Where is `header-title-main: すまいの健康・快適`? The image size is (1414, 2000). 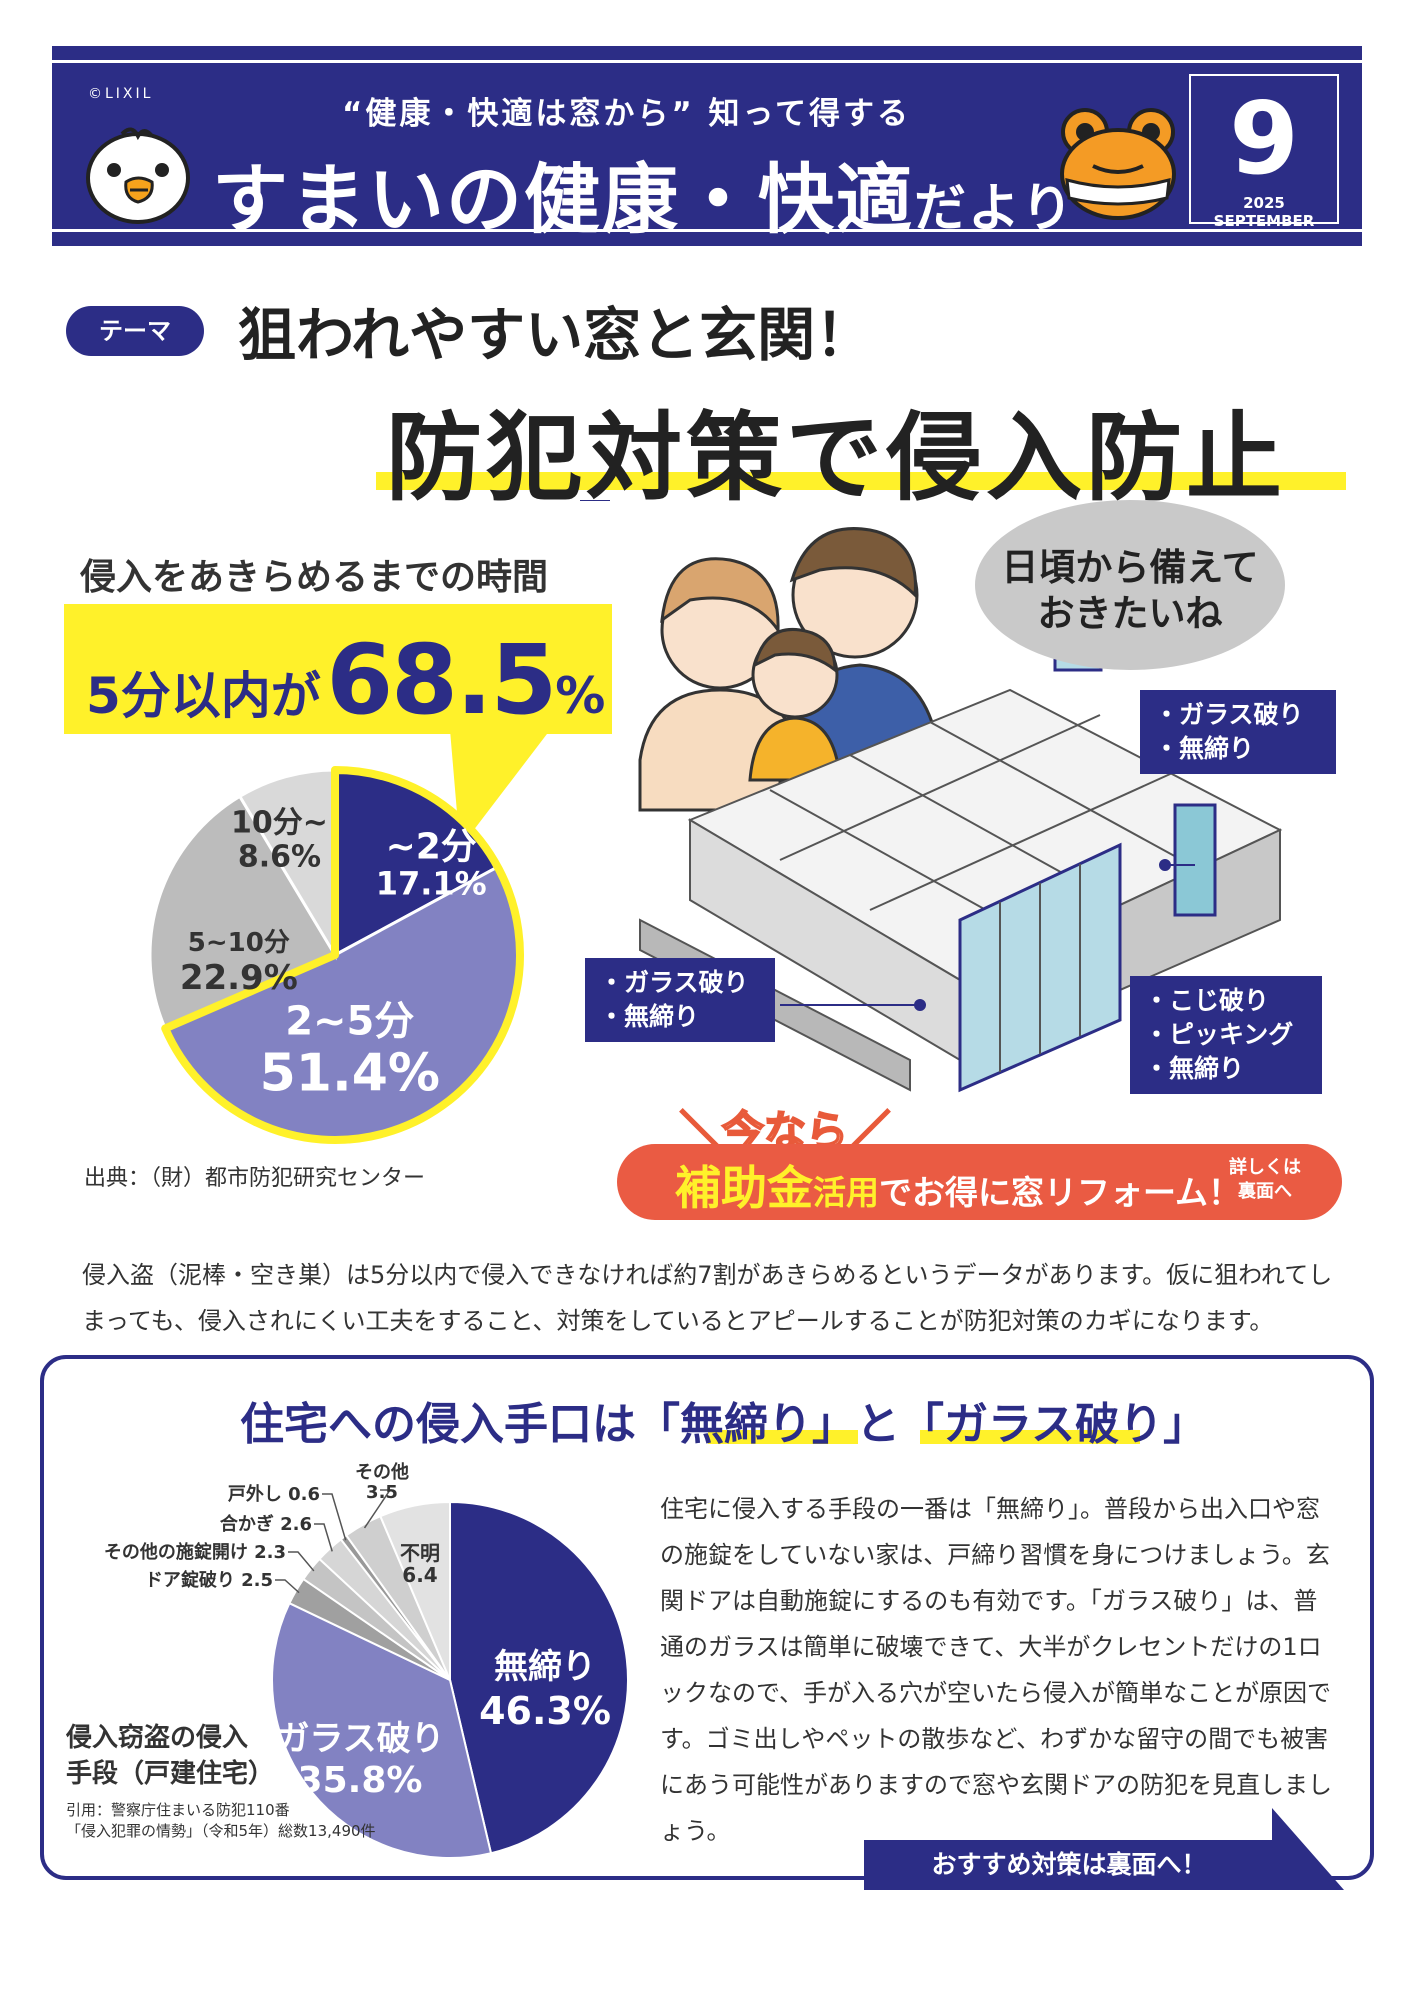
header-title-main: すまいの健康・快適 is located at coordinates (563, 199).